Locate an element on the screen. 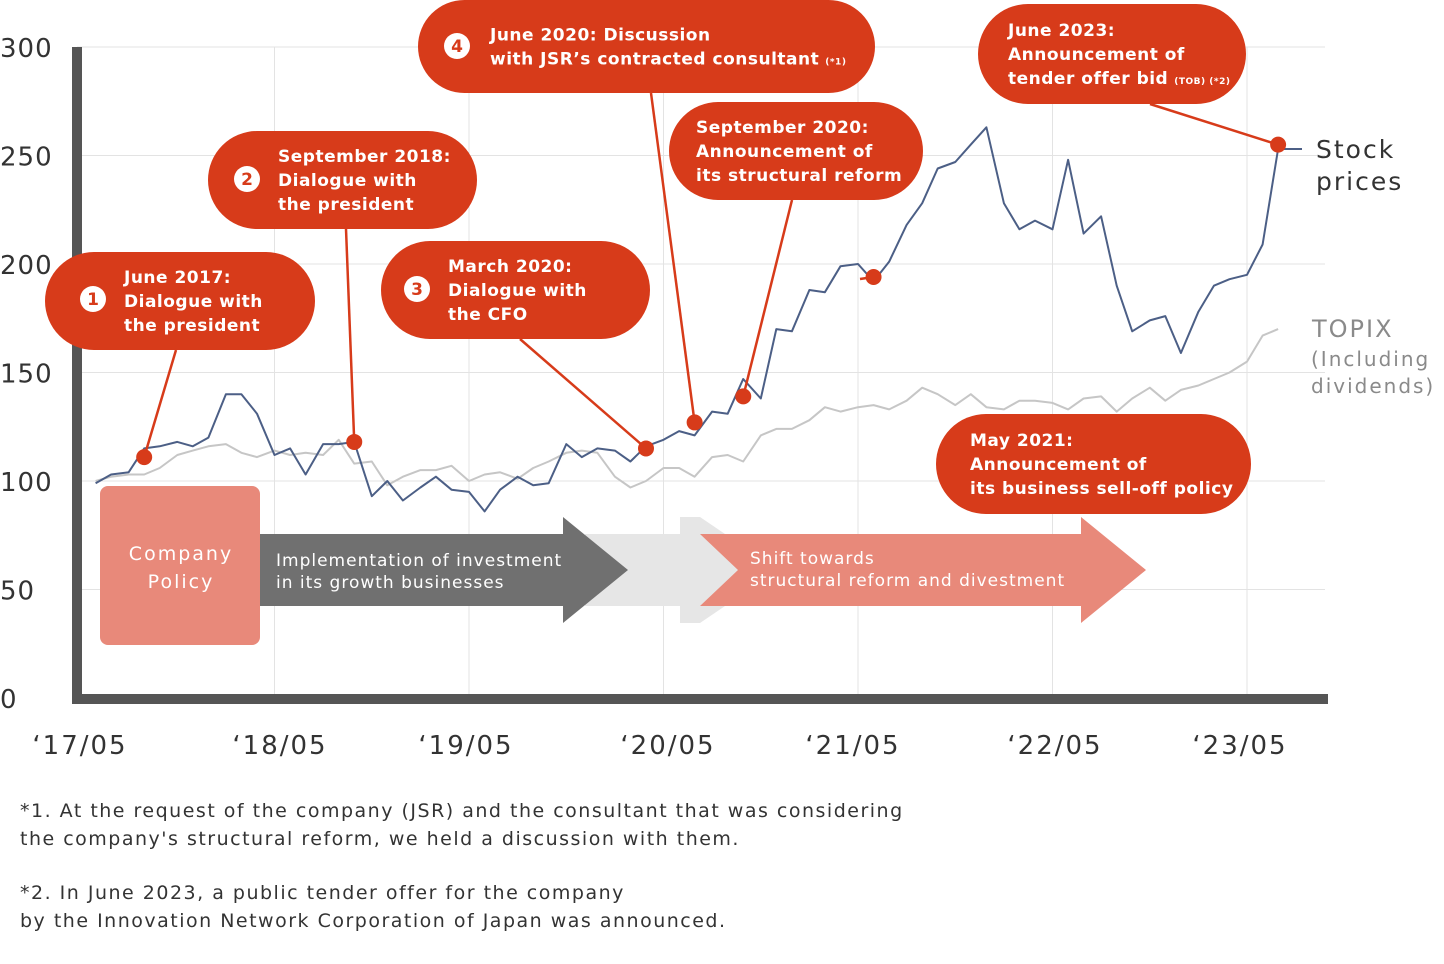  annotation-4-marker is located at coordinates (694, 422).